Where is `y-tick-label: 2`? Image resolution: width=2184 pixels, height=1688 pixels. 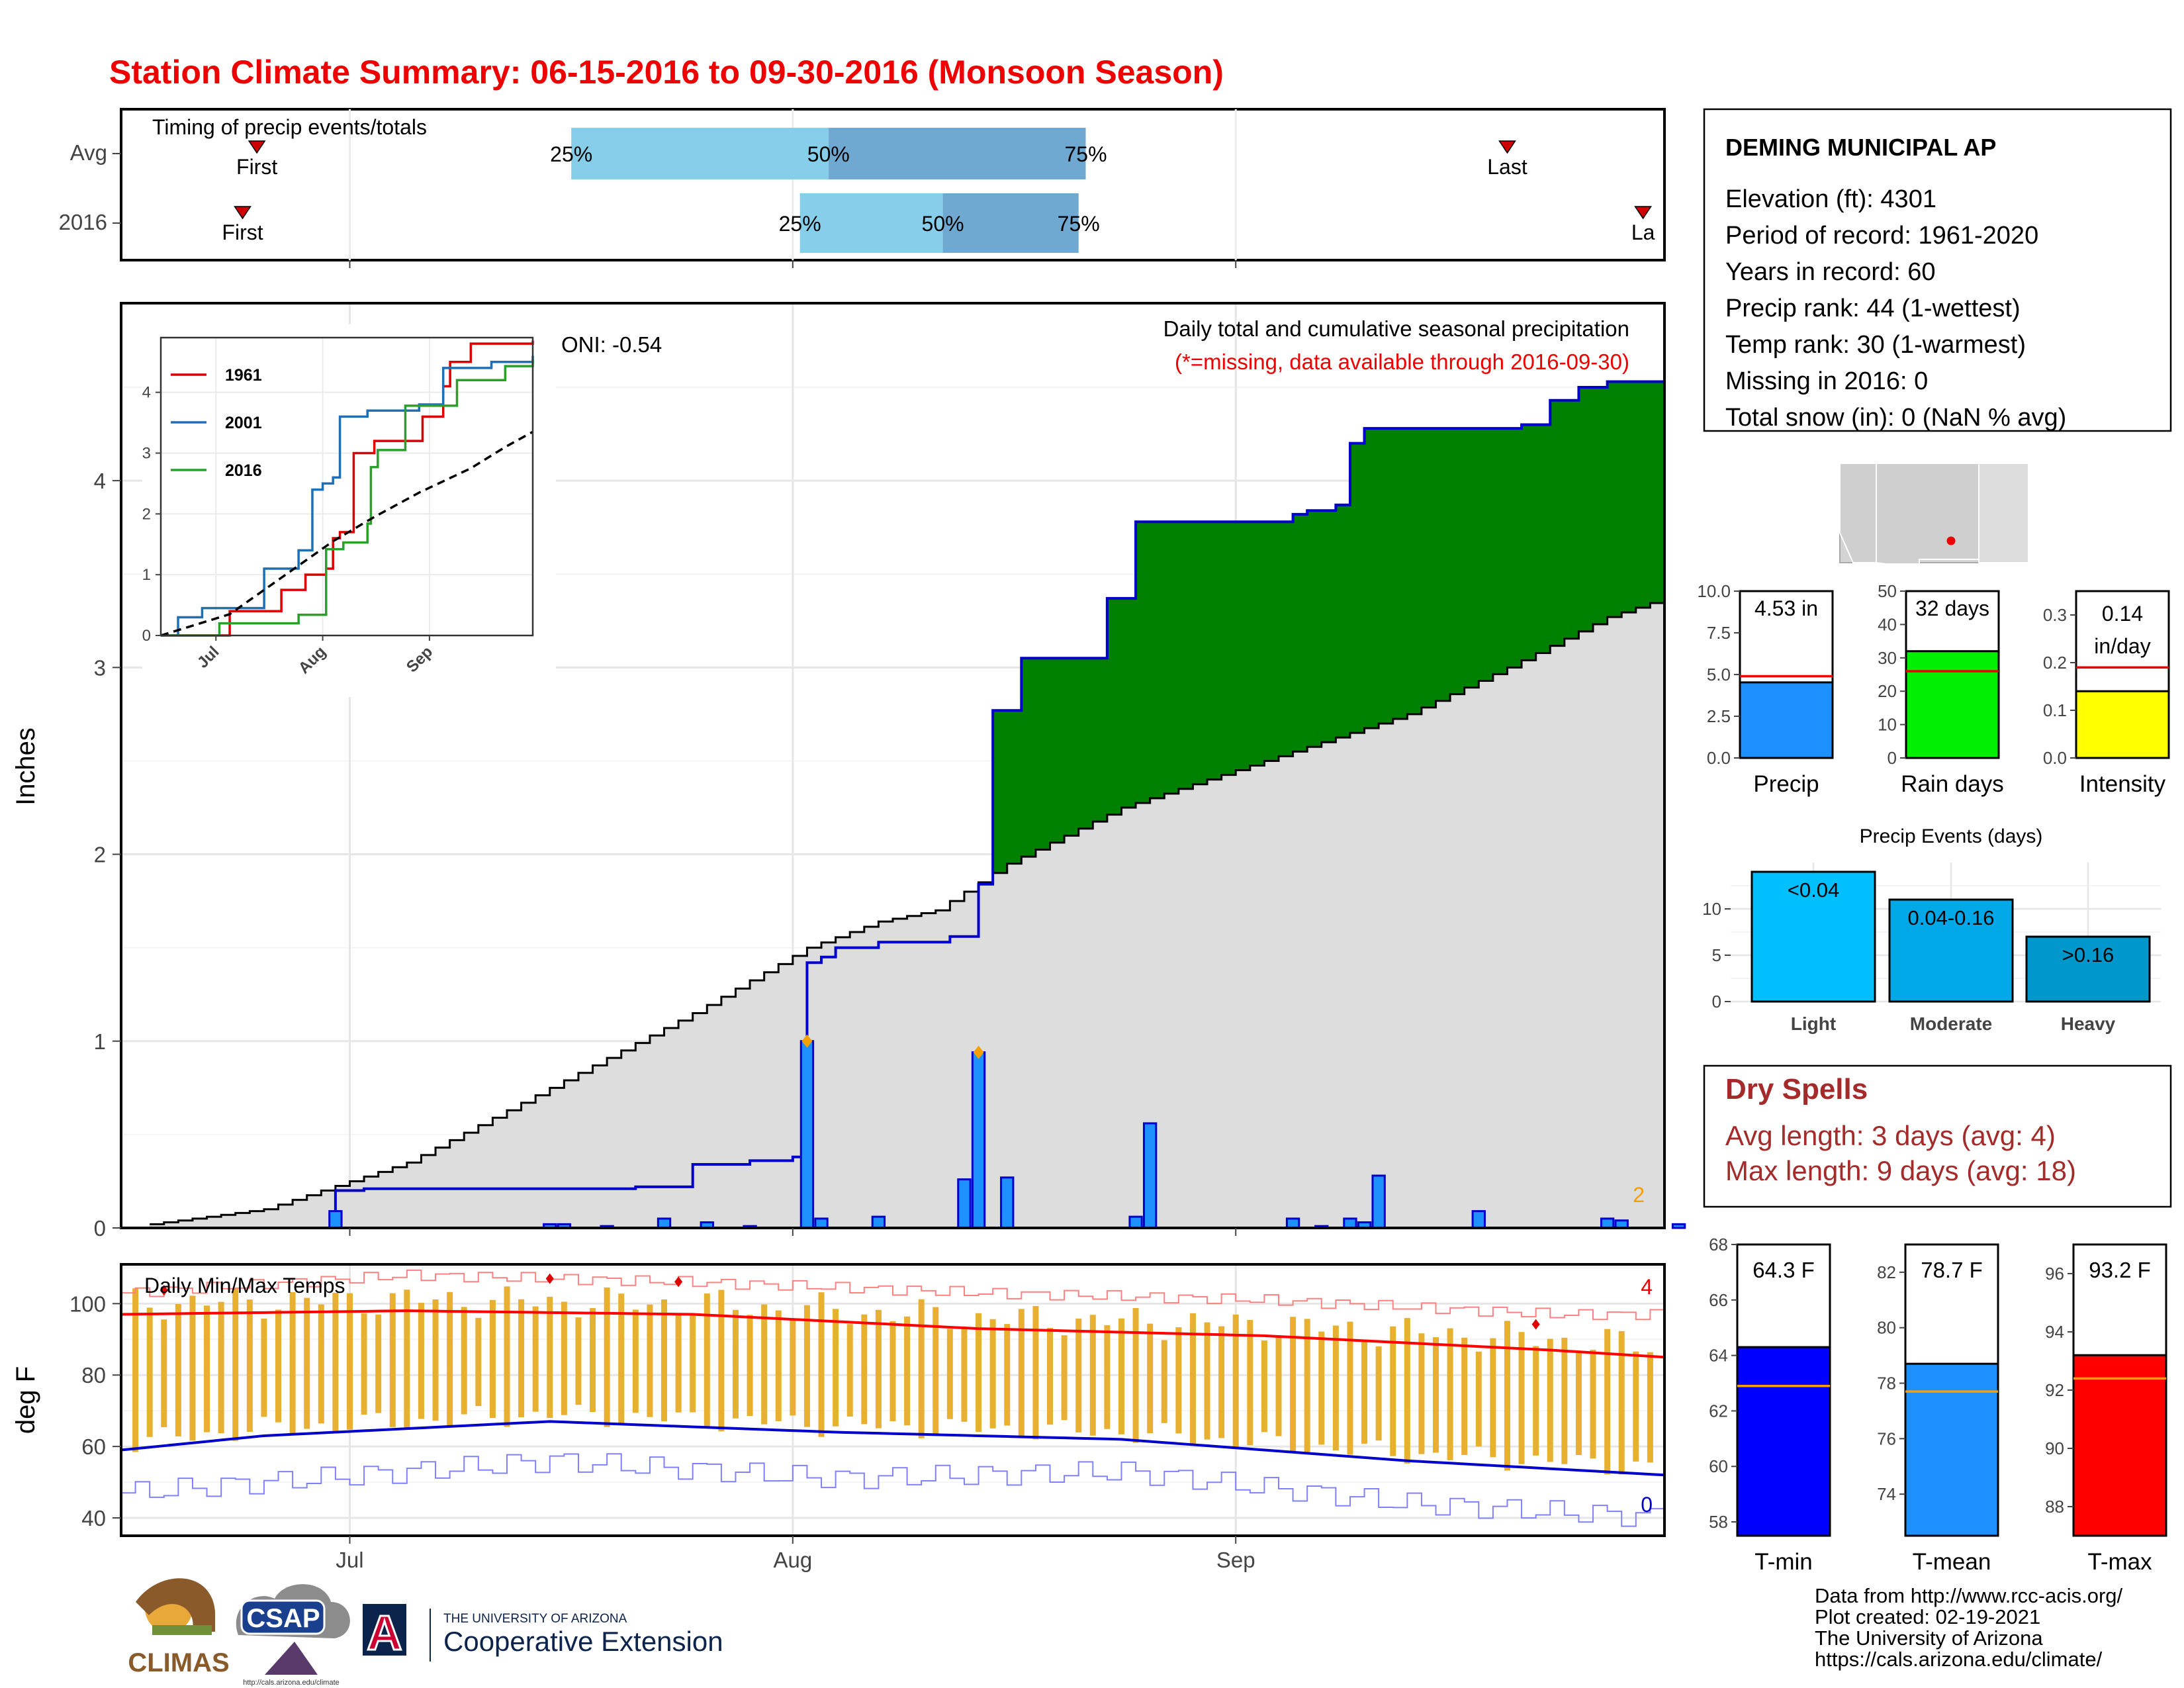 y-tick-label: 2 is located at coordinates (100, 855).